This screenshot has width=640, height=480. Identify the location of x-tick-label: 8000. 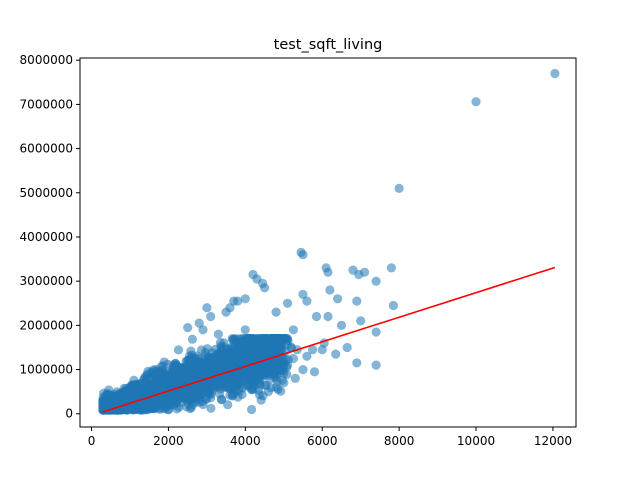
(399, 441).